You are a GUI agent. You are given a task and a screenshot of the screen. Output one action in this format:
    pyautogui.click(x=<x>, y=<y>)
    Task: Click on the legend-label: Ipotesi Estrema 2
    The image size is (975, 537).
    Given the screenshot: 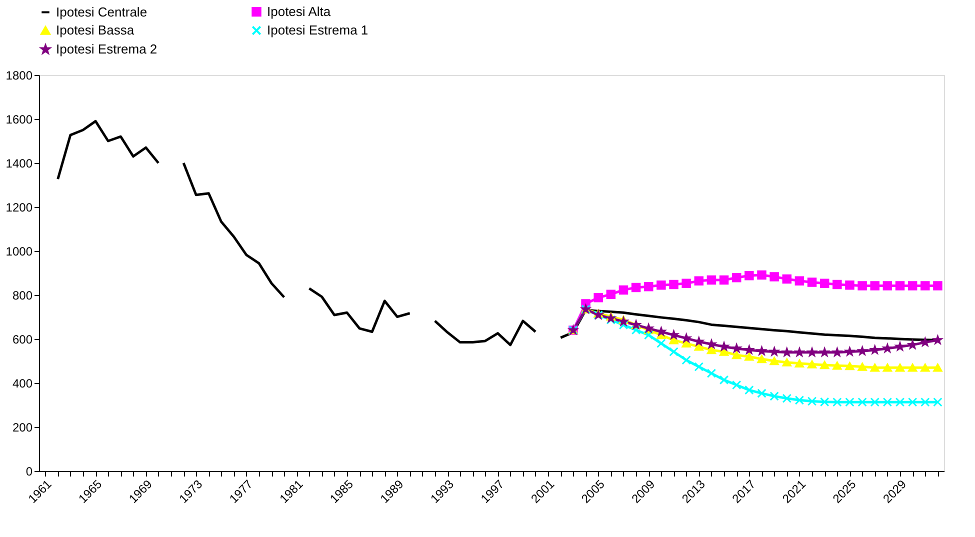 What is the action you would take?
    pyautogui.click(x=107, y=49)
    